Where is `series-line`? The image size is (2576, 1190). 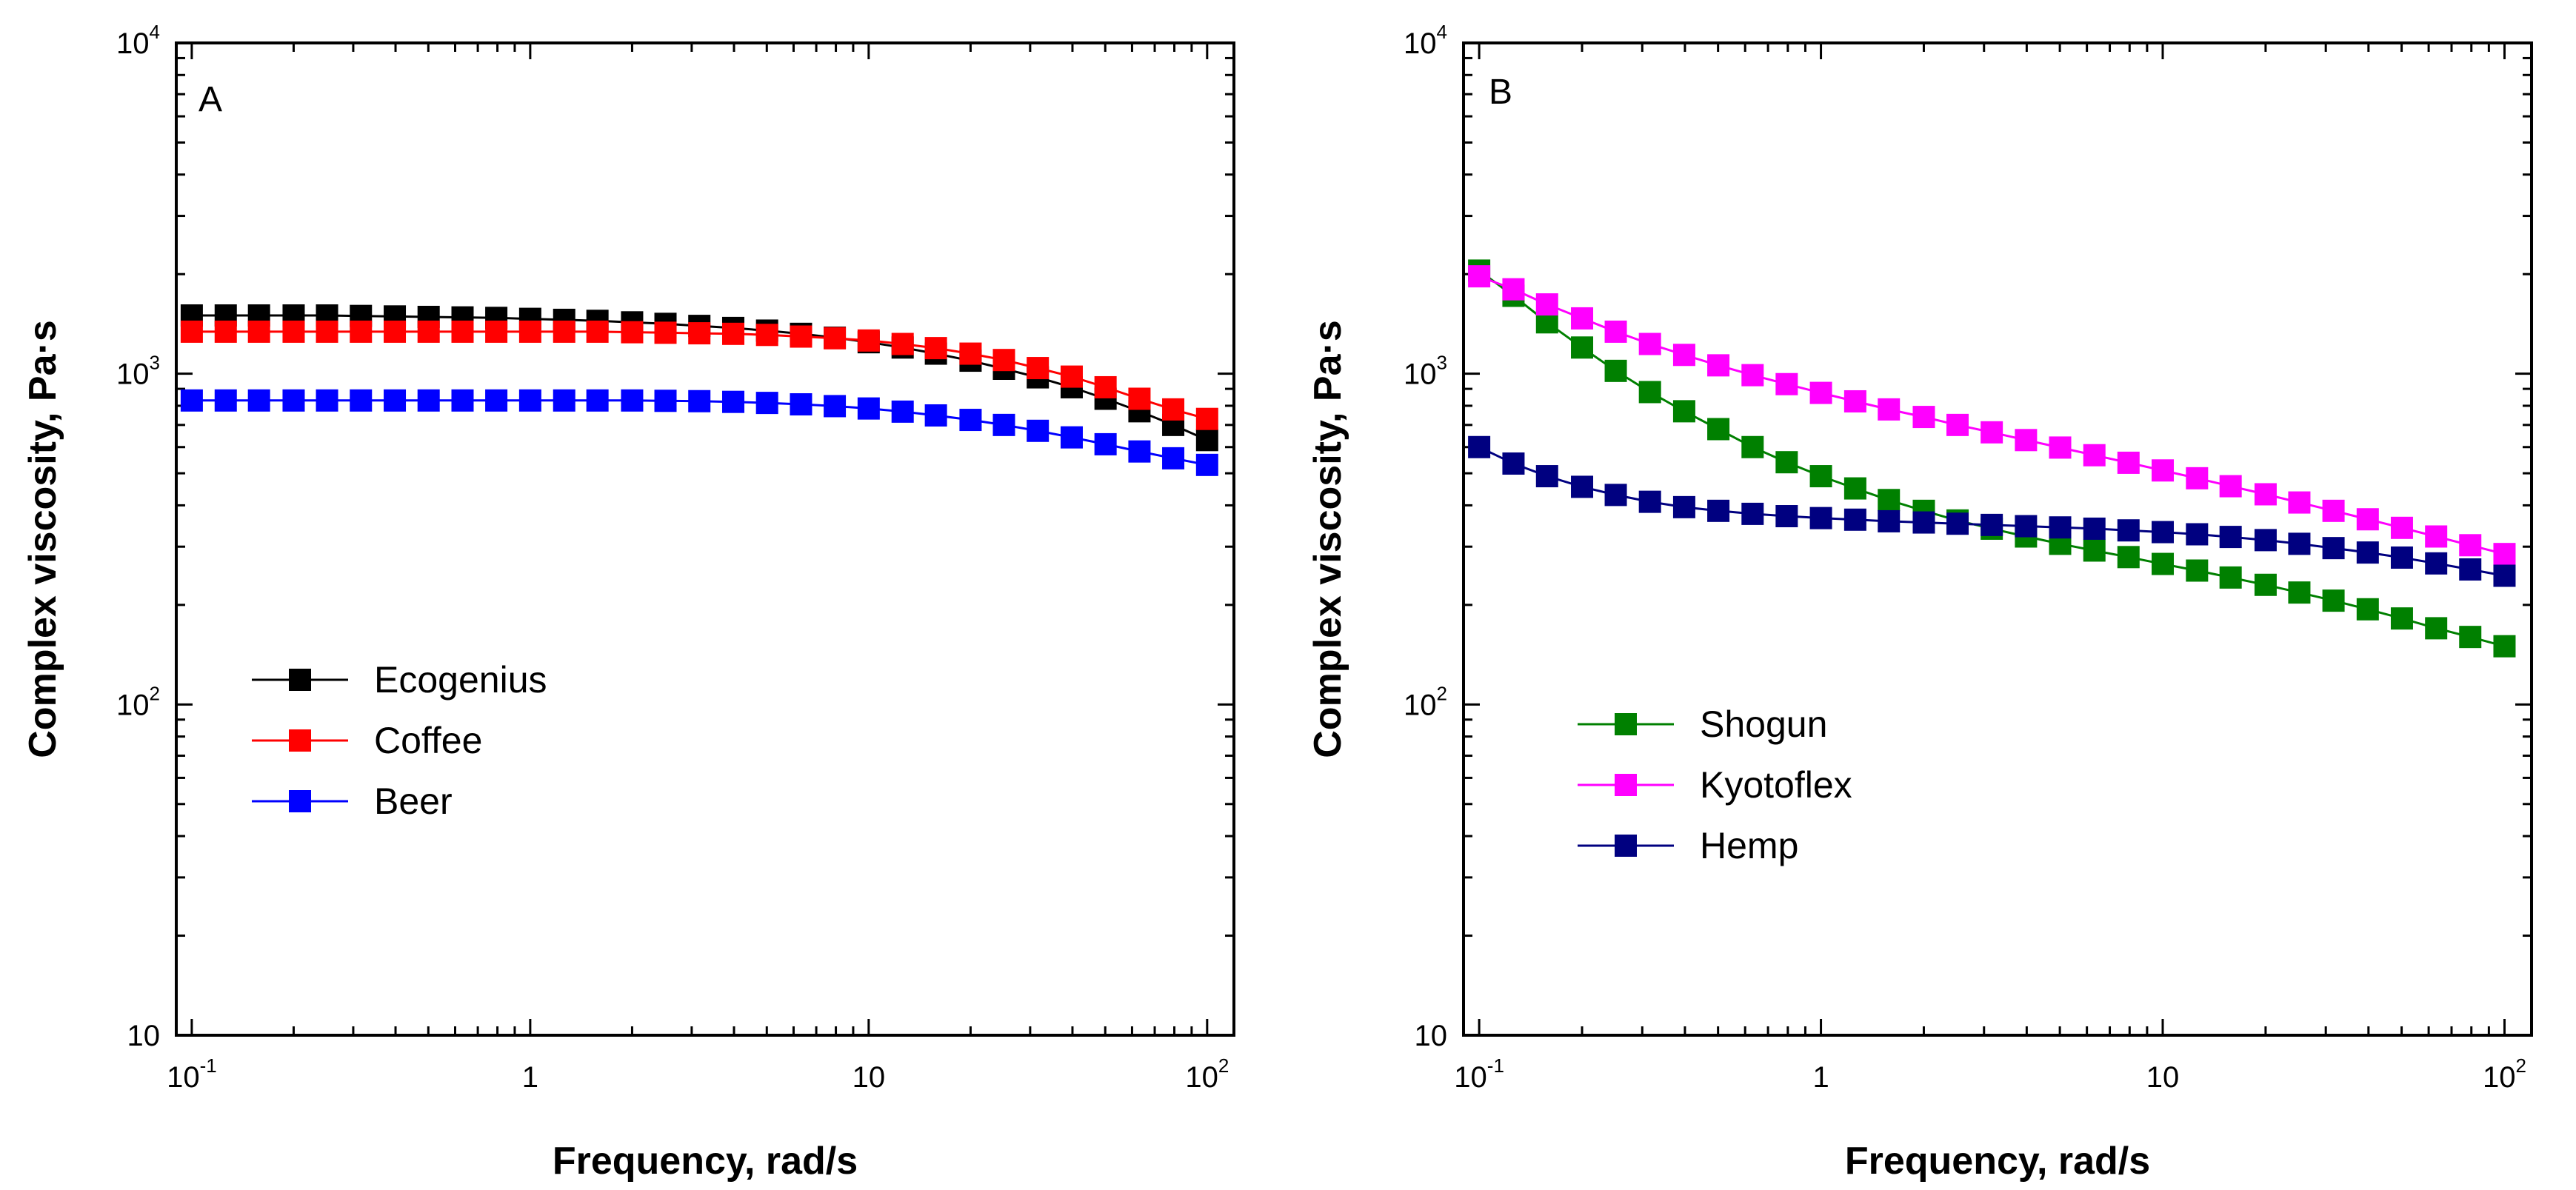 series-line is located at coordinates (1991, 415).